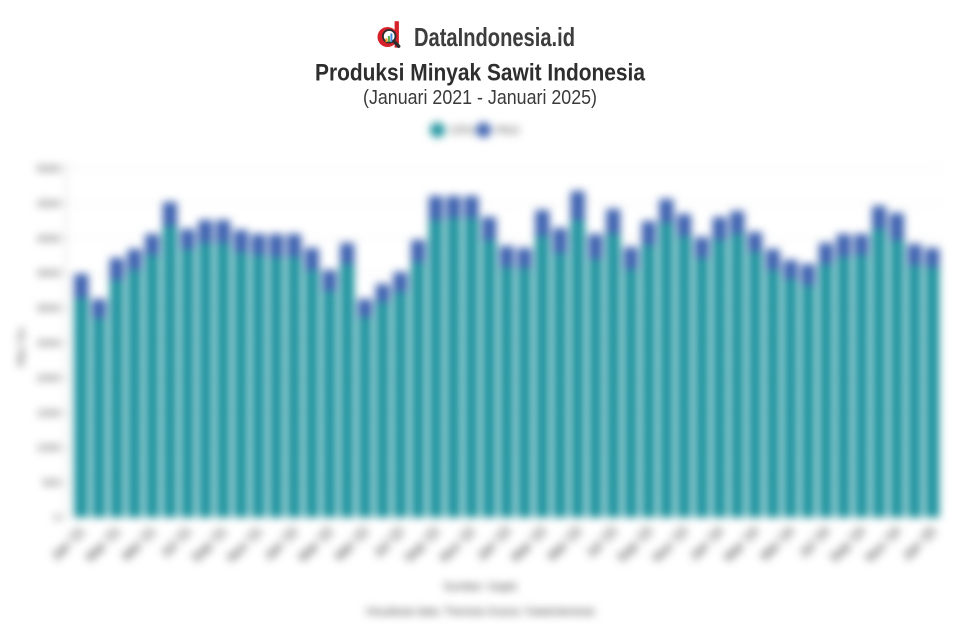 Image resolution: width=960 pixels, height=625 pixels. What do you see at coordinates (480, 72) in the screenshot?
I see `svg-text:Produksi Minyak Sawit Indonesi: Produksi Minyak Sawit Indonesia` at bounding box center [480, 72].